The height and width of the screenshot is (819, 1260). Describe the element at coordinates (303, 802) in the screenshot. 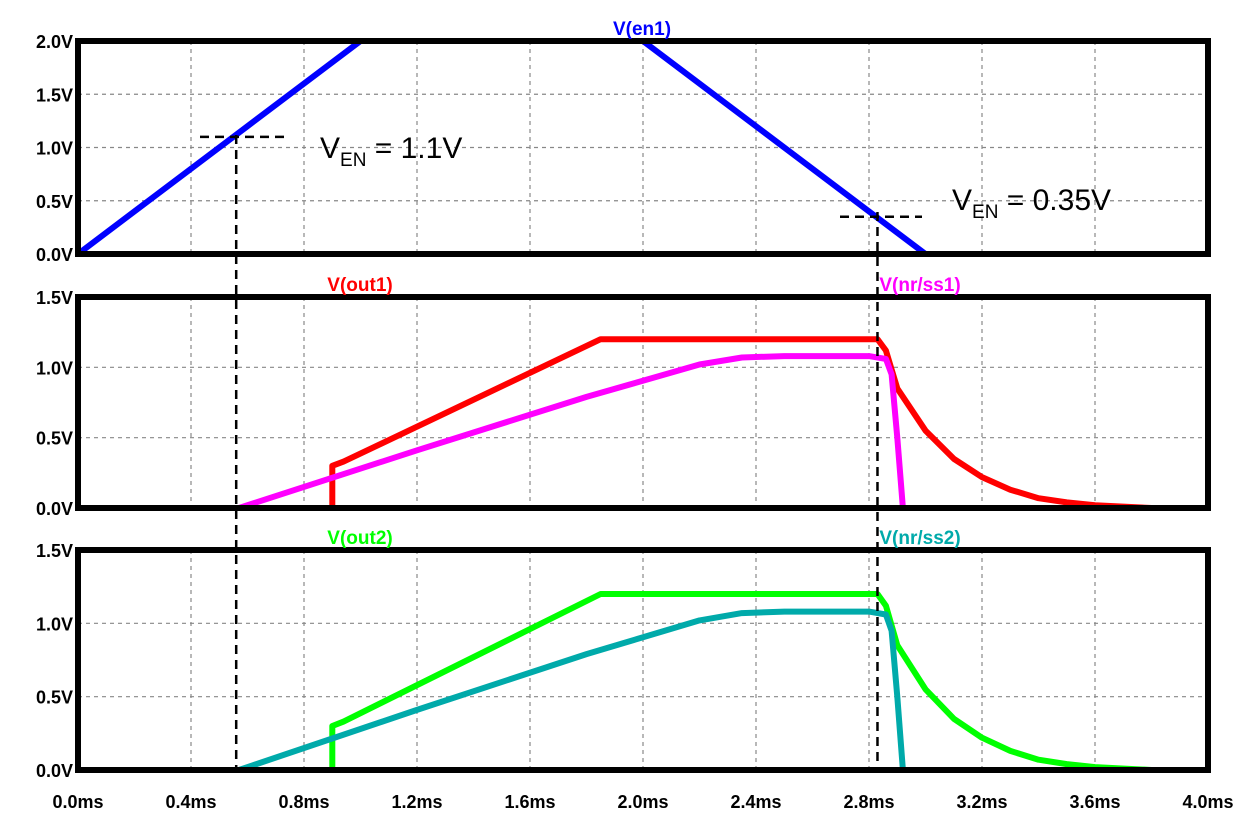

I see `x-tick-label: 0.8ms` at that location.